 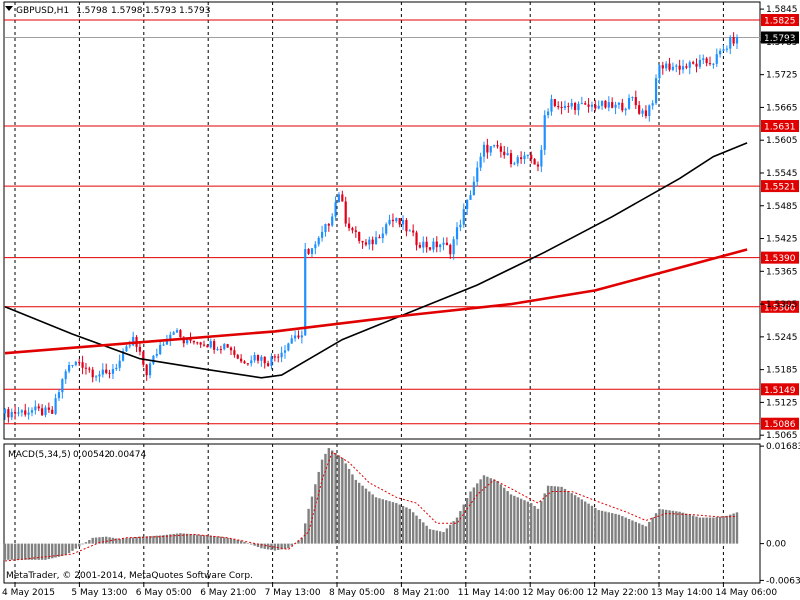 I want to click on price-tick-label: 1.5605, so click(x=782, y=141).